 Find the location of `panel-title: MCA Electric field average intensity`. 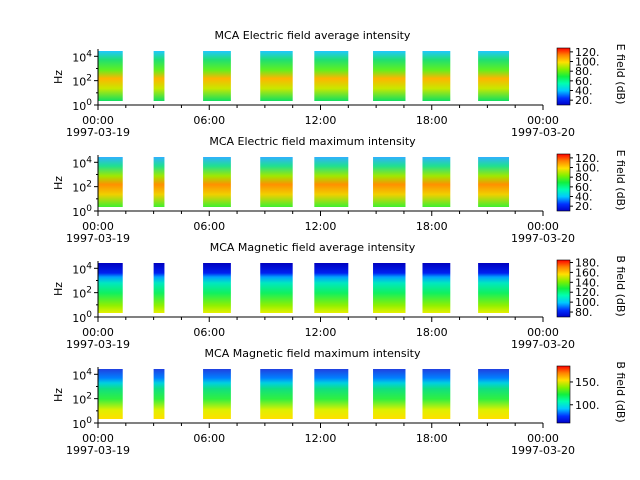

panel-title: MCA Electric field average intensity is located at coordinates (313, 35).